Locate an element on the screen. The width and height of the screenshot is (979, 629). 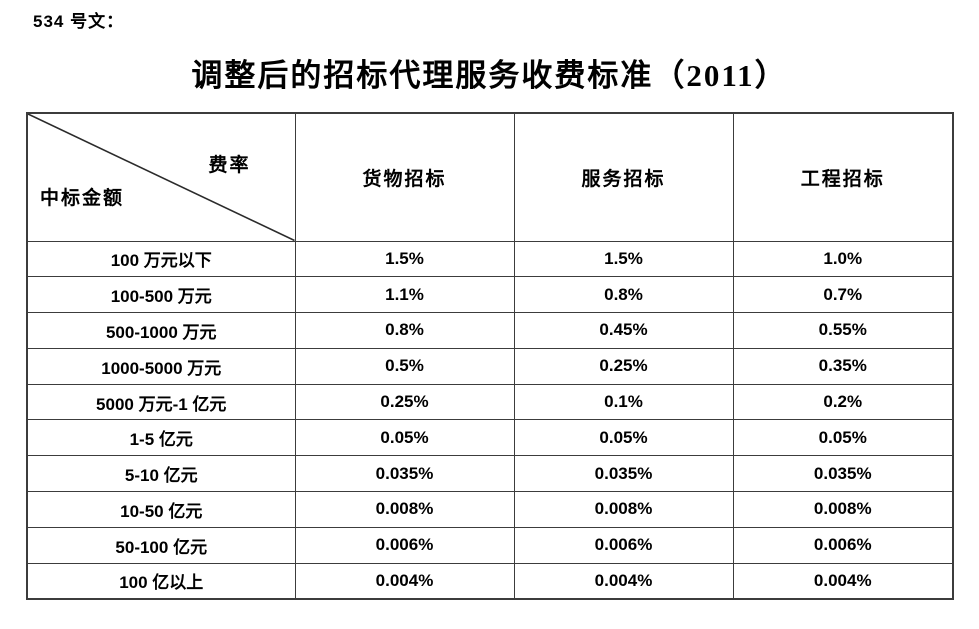
column-header-engineering: 工程招标 is located at coordinates (843, 177).